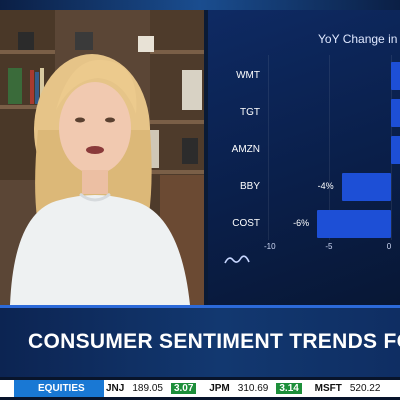 The width and height of the screenshot is (400, 400). Describe the element at coordinates (249, 186) in the screenshot. I see `category-label: BBY` at that location.